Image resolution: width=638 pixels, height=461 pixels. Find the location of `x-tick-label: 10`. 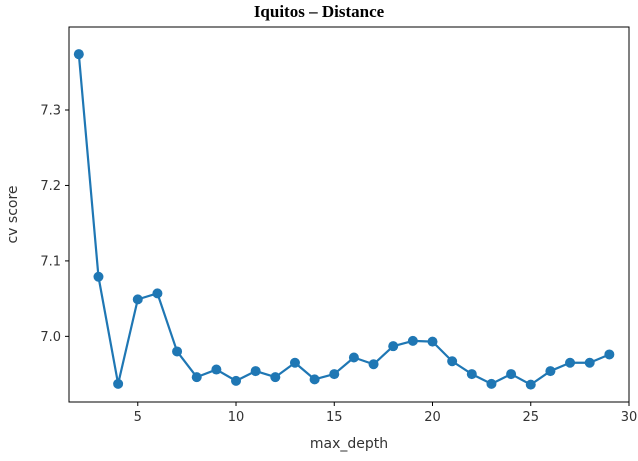

x-tick-label: 10 is located at coordinates (236, 417).